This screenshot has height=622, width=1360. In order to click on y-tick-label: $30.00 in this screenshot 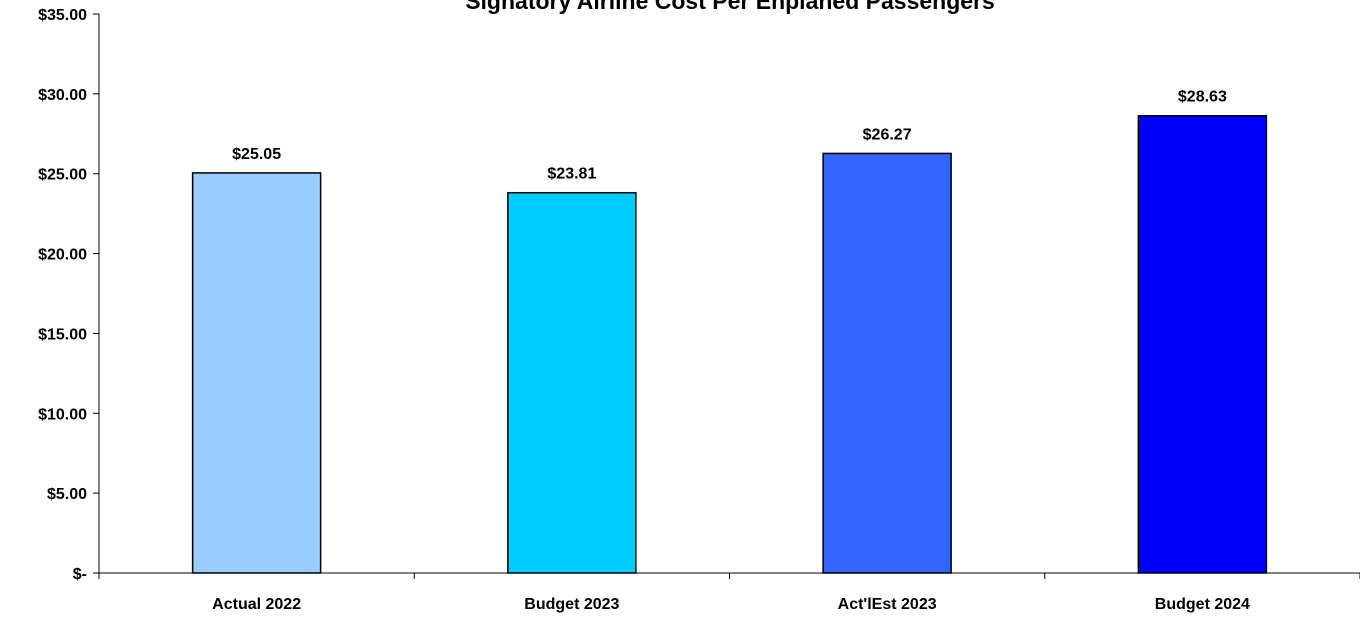, I will do `click(62, 95)`.